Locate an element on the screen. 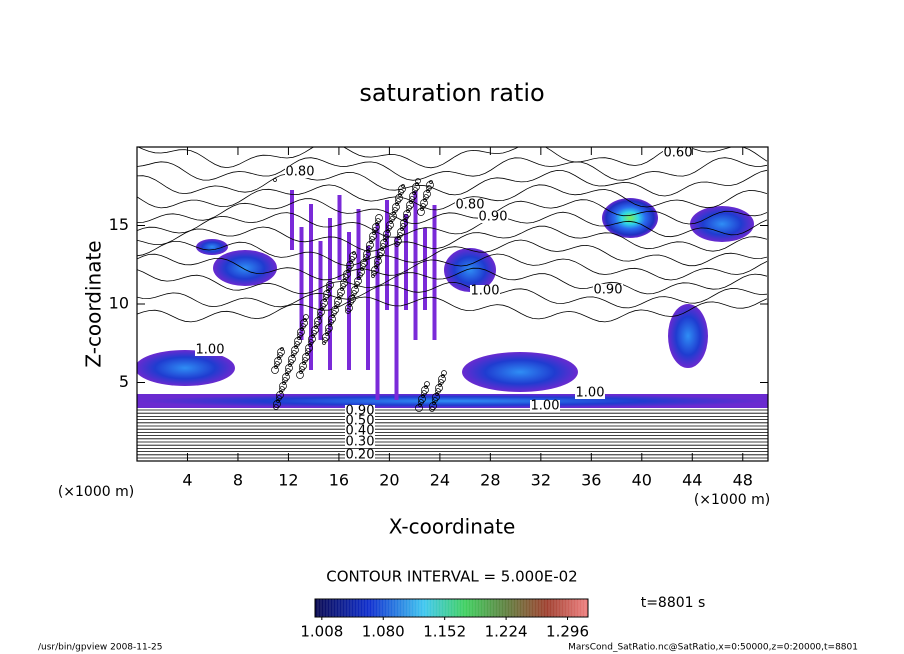  x-tick-label: 12 is located at coordinates (288, 480).